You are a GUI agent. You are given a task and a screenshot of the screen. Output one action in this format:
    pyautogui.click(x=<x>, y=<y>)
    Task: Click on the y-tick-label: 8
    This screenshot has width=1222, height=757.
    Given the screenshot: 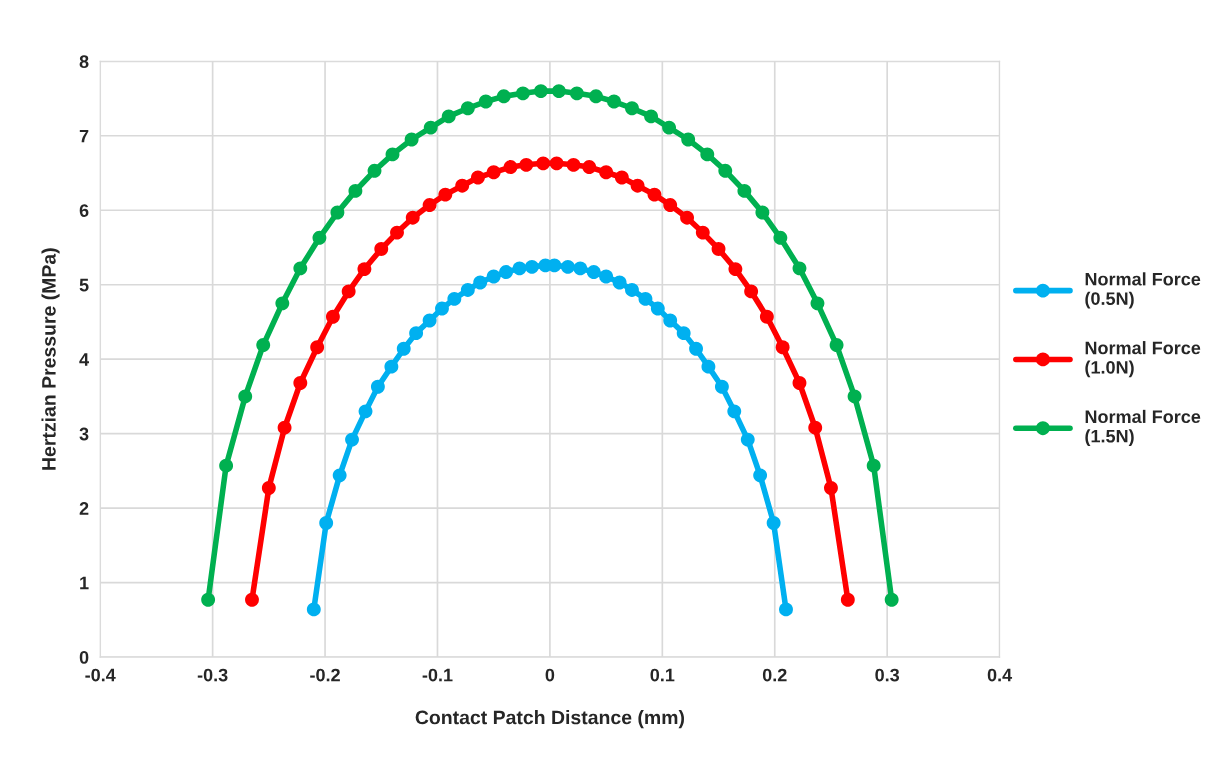 What is the action you would take?
    pyautogui.click(x=84, y=62)
    